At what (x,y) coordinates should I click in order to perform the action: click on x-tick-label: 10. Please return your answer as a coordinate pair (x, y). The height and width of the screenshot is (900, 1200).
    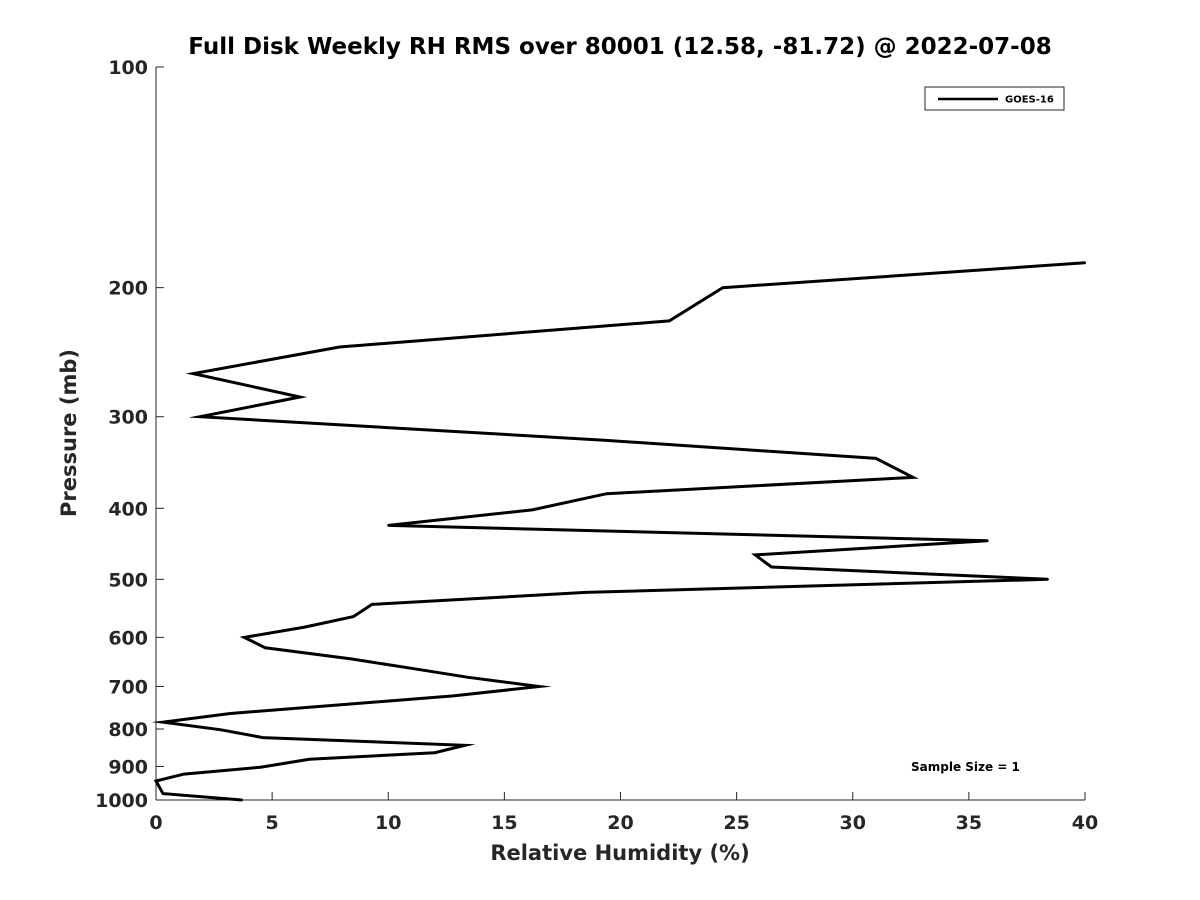
    Looking at the image, I should click on (388, 823).